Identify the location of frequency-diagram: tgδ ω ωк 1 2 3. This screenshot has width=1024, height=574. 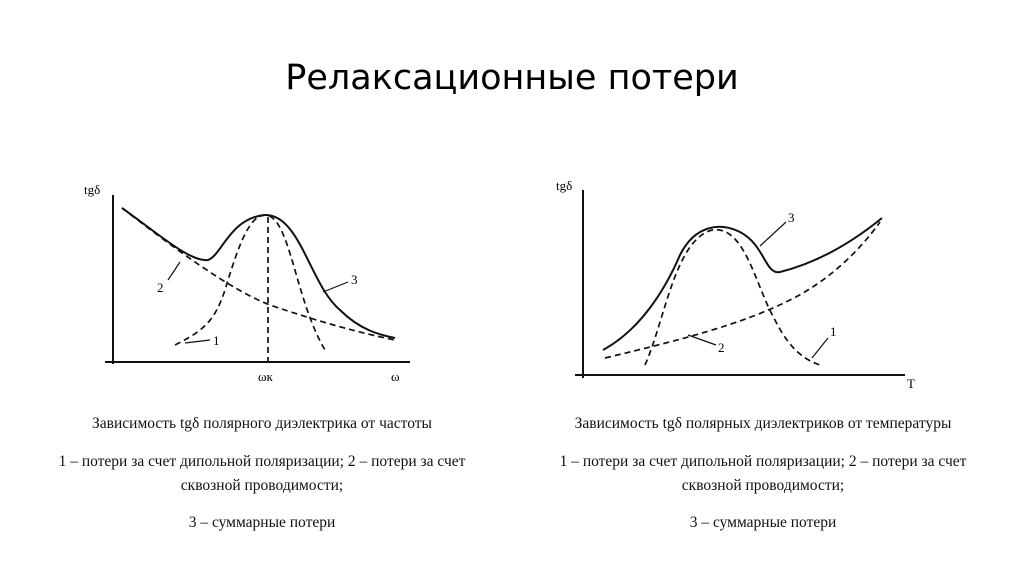
(247, 283).